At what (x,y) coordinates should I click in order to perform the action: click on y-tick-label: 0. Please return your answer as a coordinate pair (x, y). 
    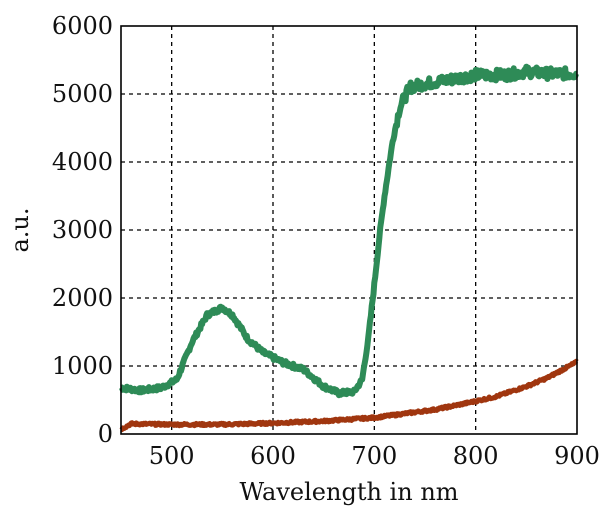
    Looking at the image, I should click on (105, 434).